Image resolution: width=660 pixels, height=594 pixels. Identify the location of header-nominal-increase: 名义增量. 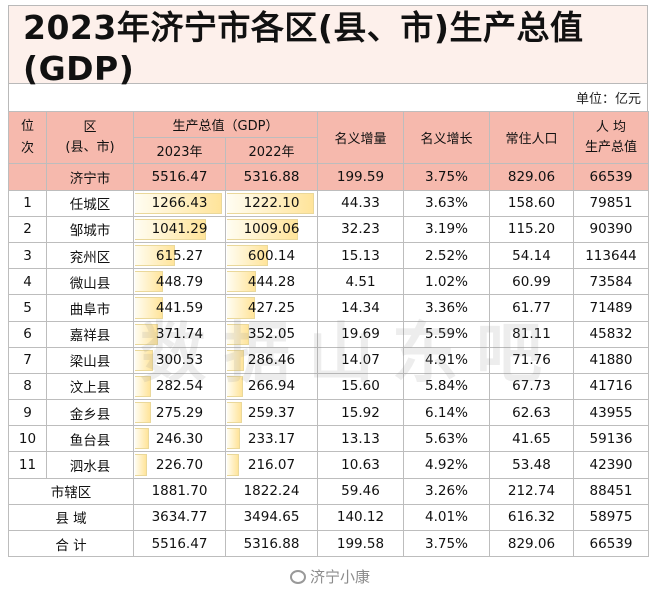
(360, 137).